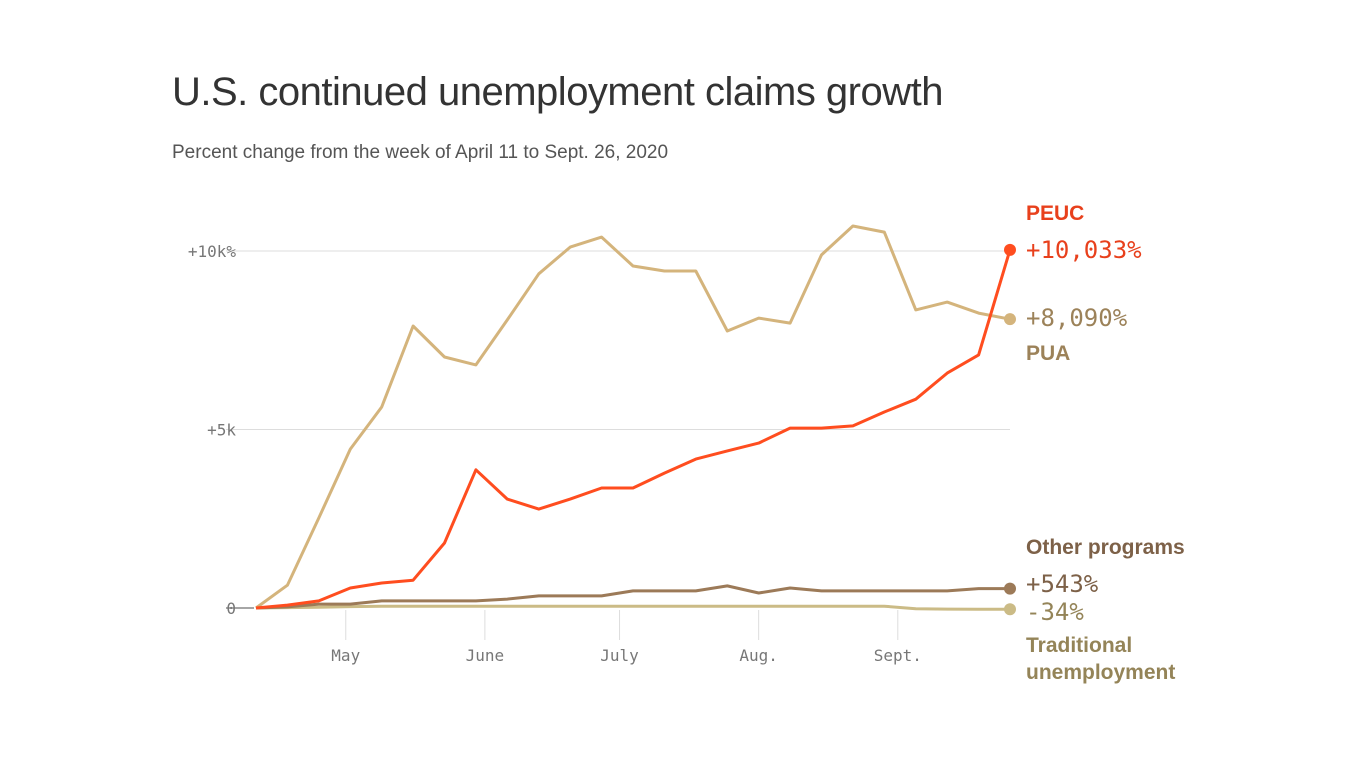 The width and height of the screenshot is (1366, 768). What do you see at coordinates (758, 655) in the screenshot?
I see `x-tick-label: Aug.` at bounding box center [758, 655].